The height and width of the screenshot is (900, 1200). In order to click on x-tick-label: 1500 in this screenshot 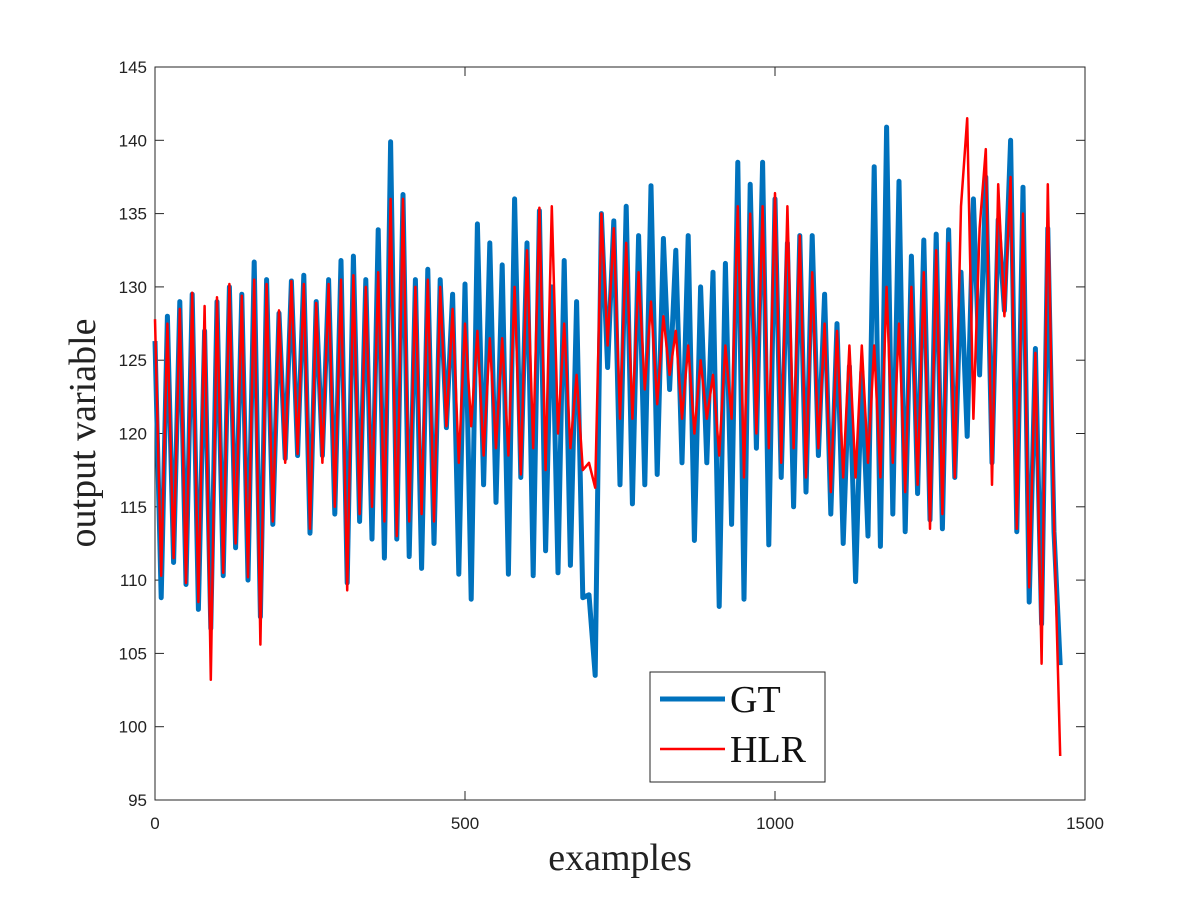, I will do `click(1085, 823)`.